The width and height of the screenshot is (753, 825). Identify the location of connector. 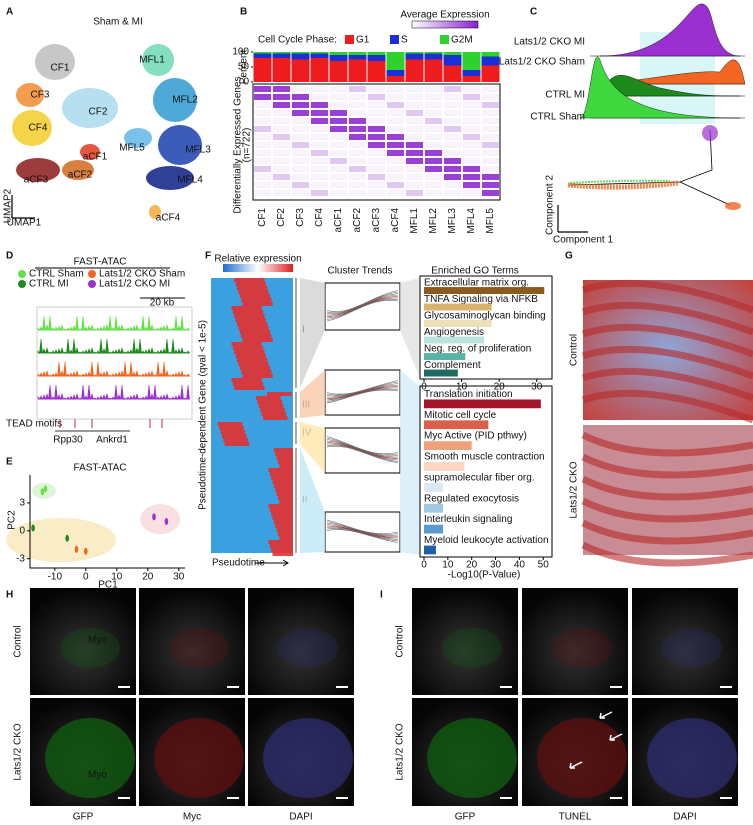
(410, 462).